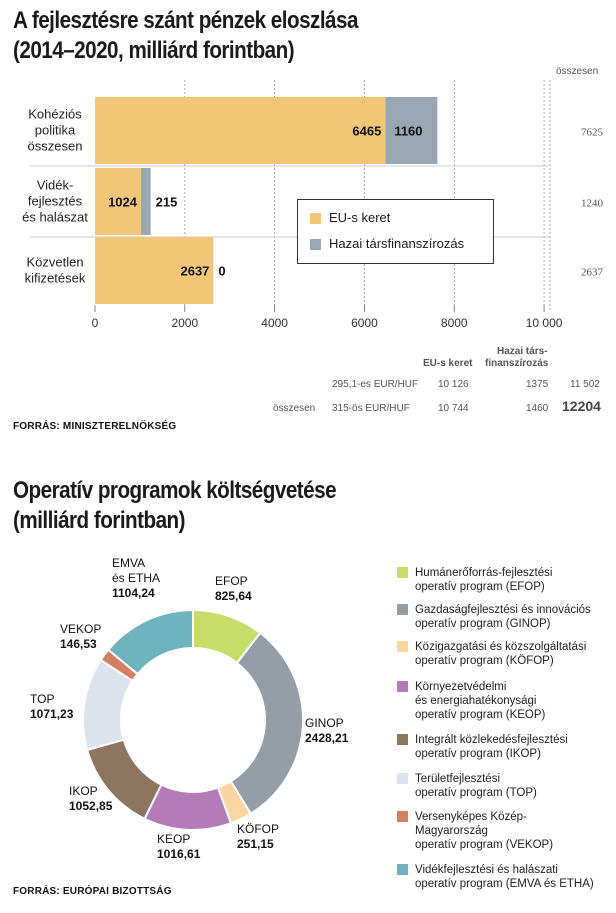 Image resolution: width=616 pixels, height=913 pixels. I want to click on bar-legend: EU-s keret Hazai társfinanszírozás, so click(395, 231).